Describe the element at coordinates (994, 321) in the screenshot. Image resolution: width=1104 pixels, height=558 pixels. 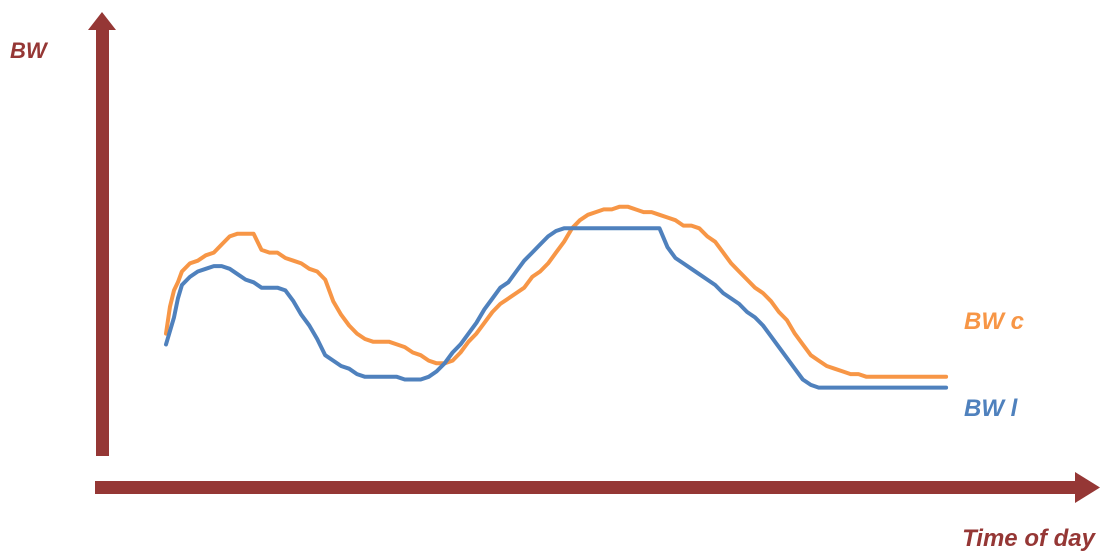
I see `series-label-bw-c: BW c` at that location.